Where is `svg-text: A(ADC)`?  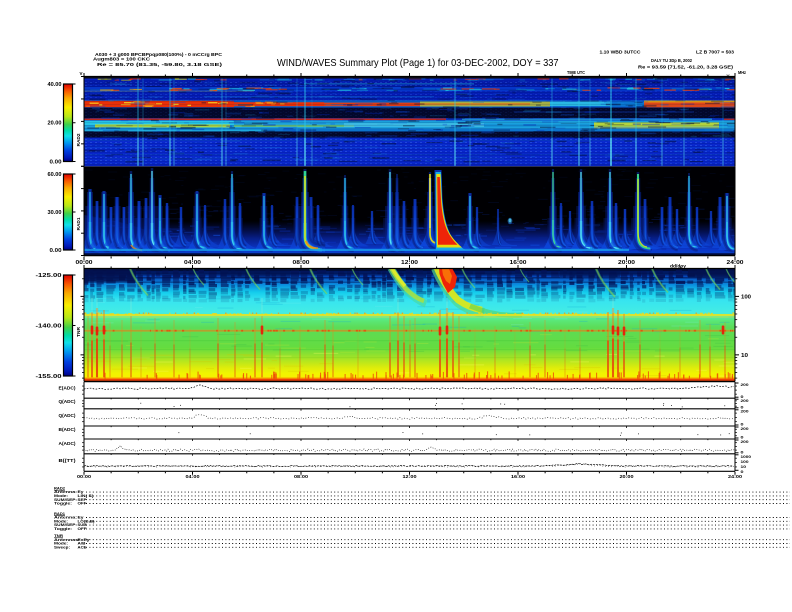
svg-text: A(ADC) is located at coordinates (68, 443).